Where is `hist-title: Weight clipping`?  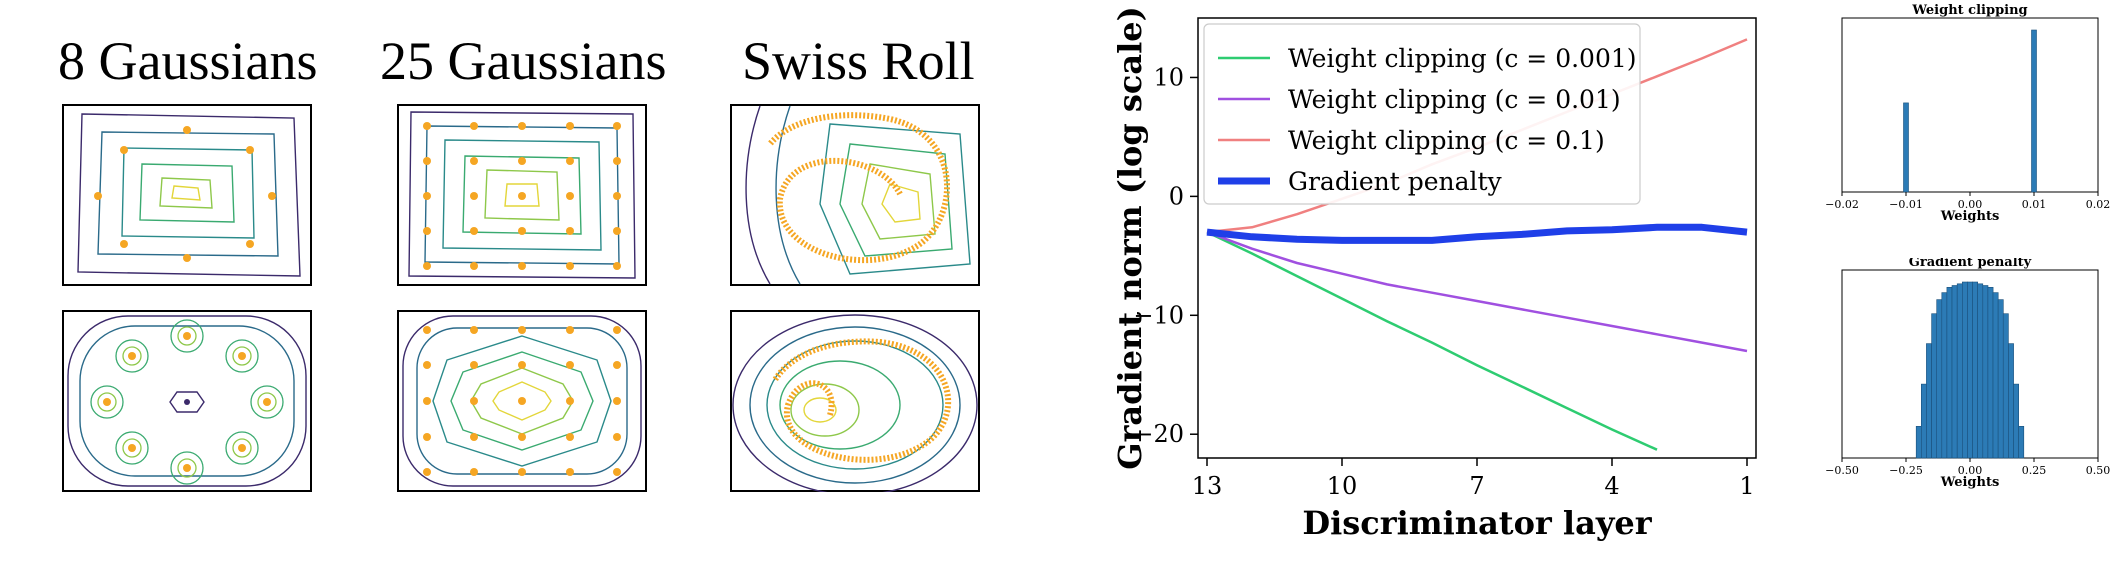 hist-title: Weight clipping is located at coordinates (1969, 10).